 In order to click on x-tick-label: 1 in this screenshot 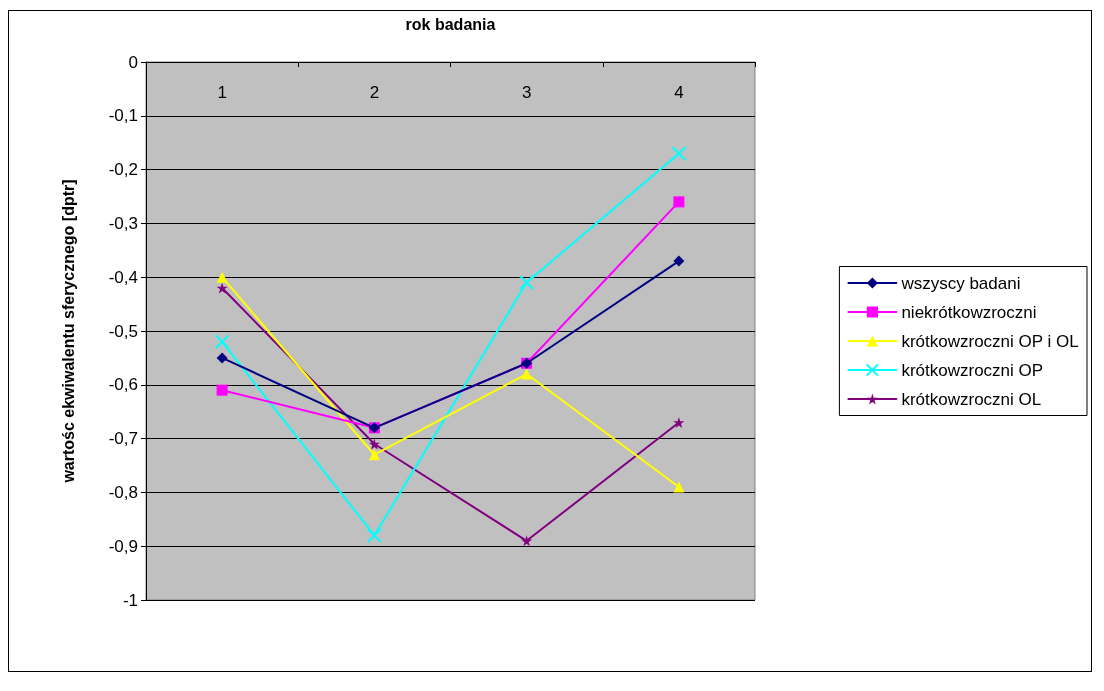, I will do `click(222, 92)`.